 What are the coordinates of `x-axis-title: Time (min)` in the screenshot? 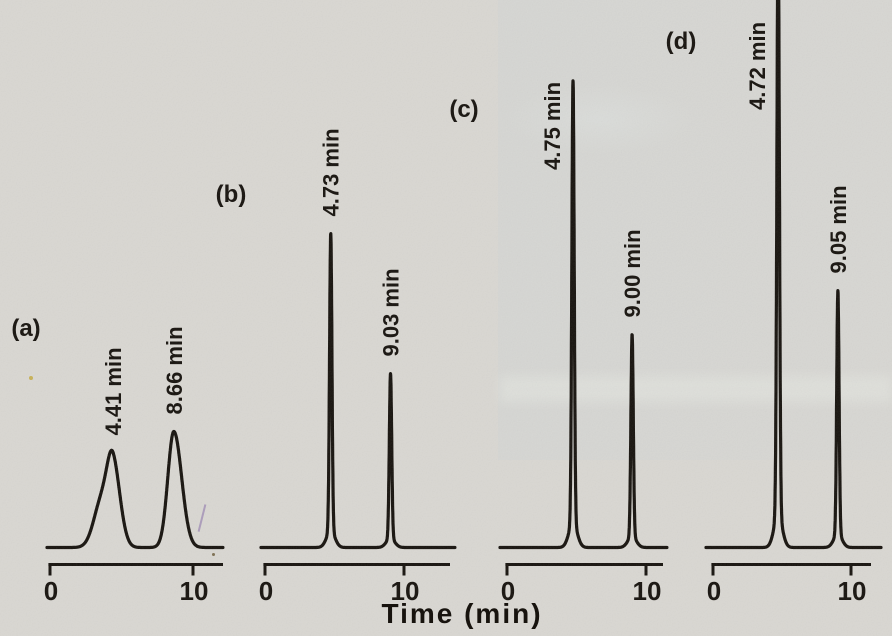 It's located at (462, 613).